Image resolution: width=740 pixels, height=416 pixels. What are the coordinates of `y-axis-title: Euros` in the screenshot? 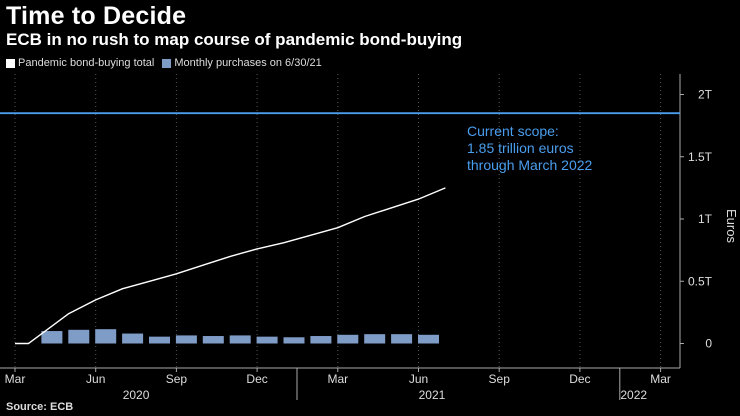 It's located at (731, 226).